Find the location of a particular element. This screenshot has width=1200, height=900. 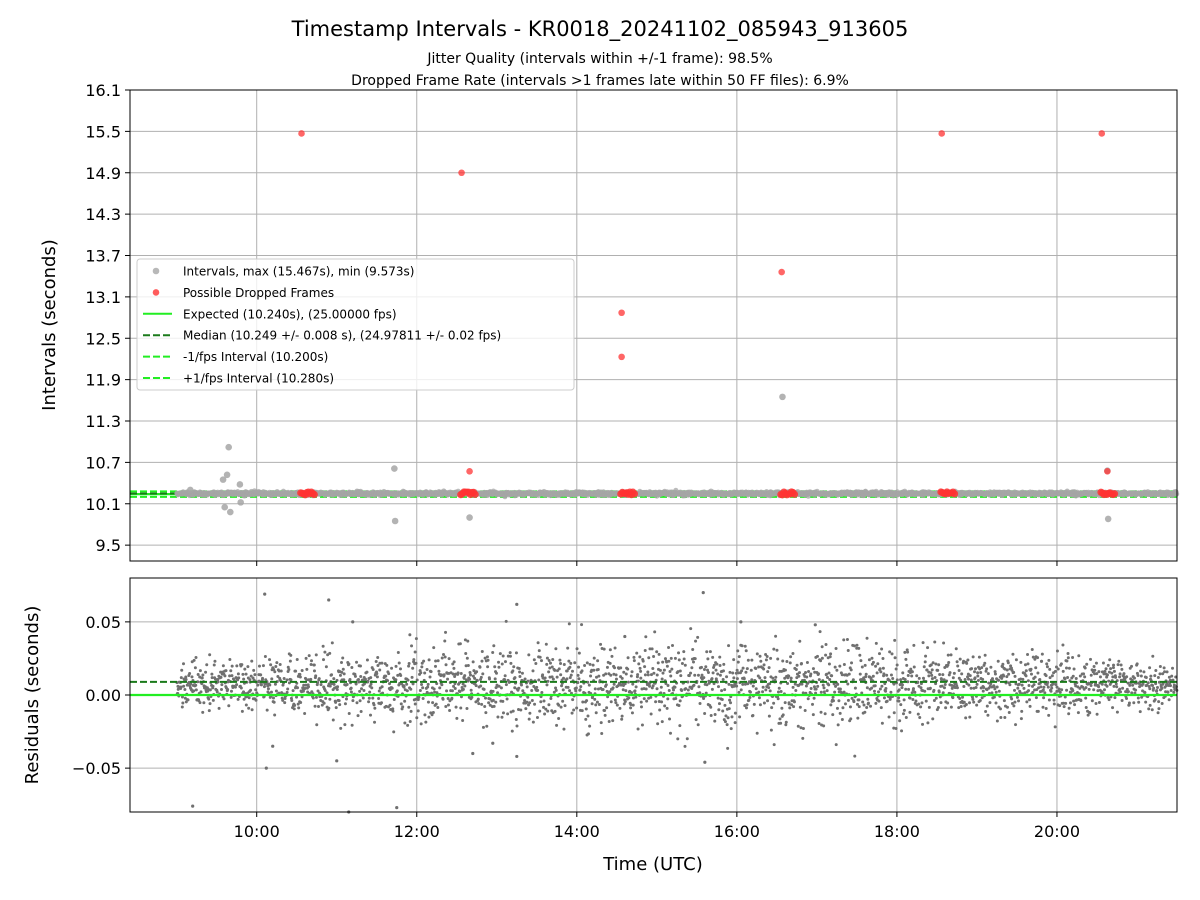

intervals-y-tick-label: 12.5 is located at coordinates (103, 338).